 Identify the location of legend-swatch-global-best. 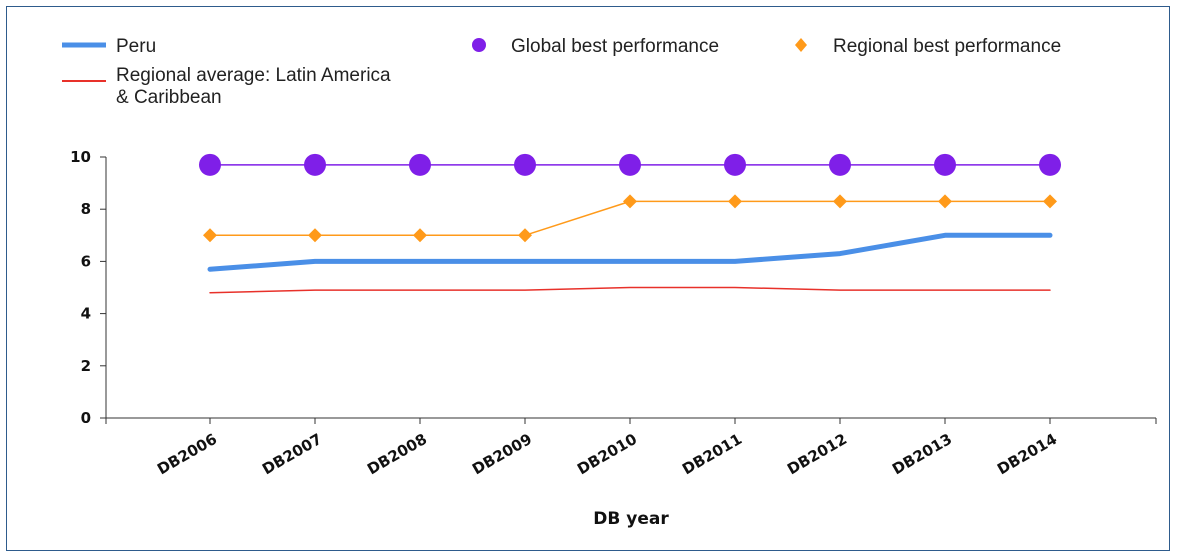
(479, 45).